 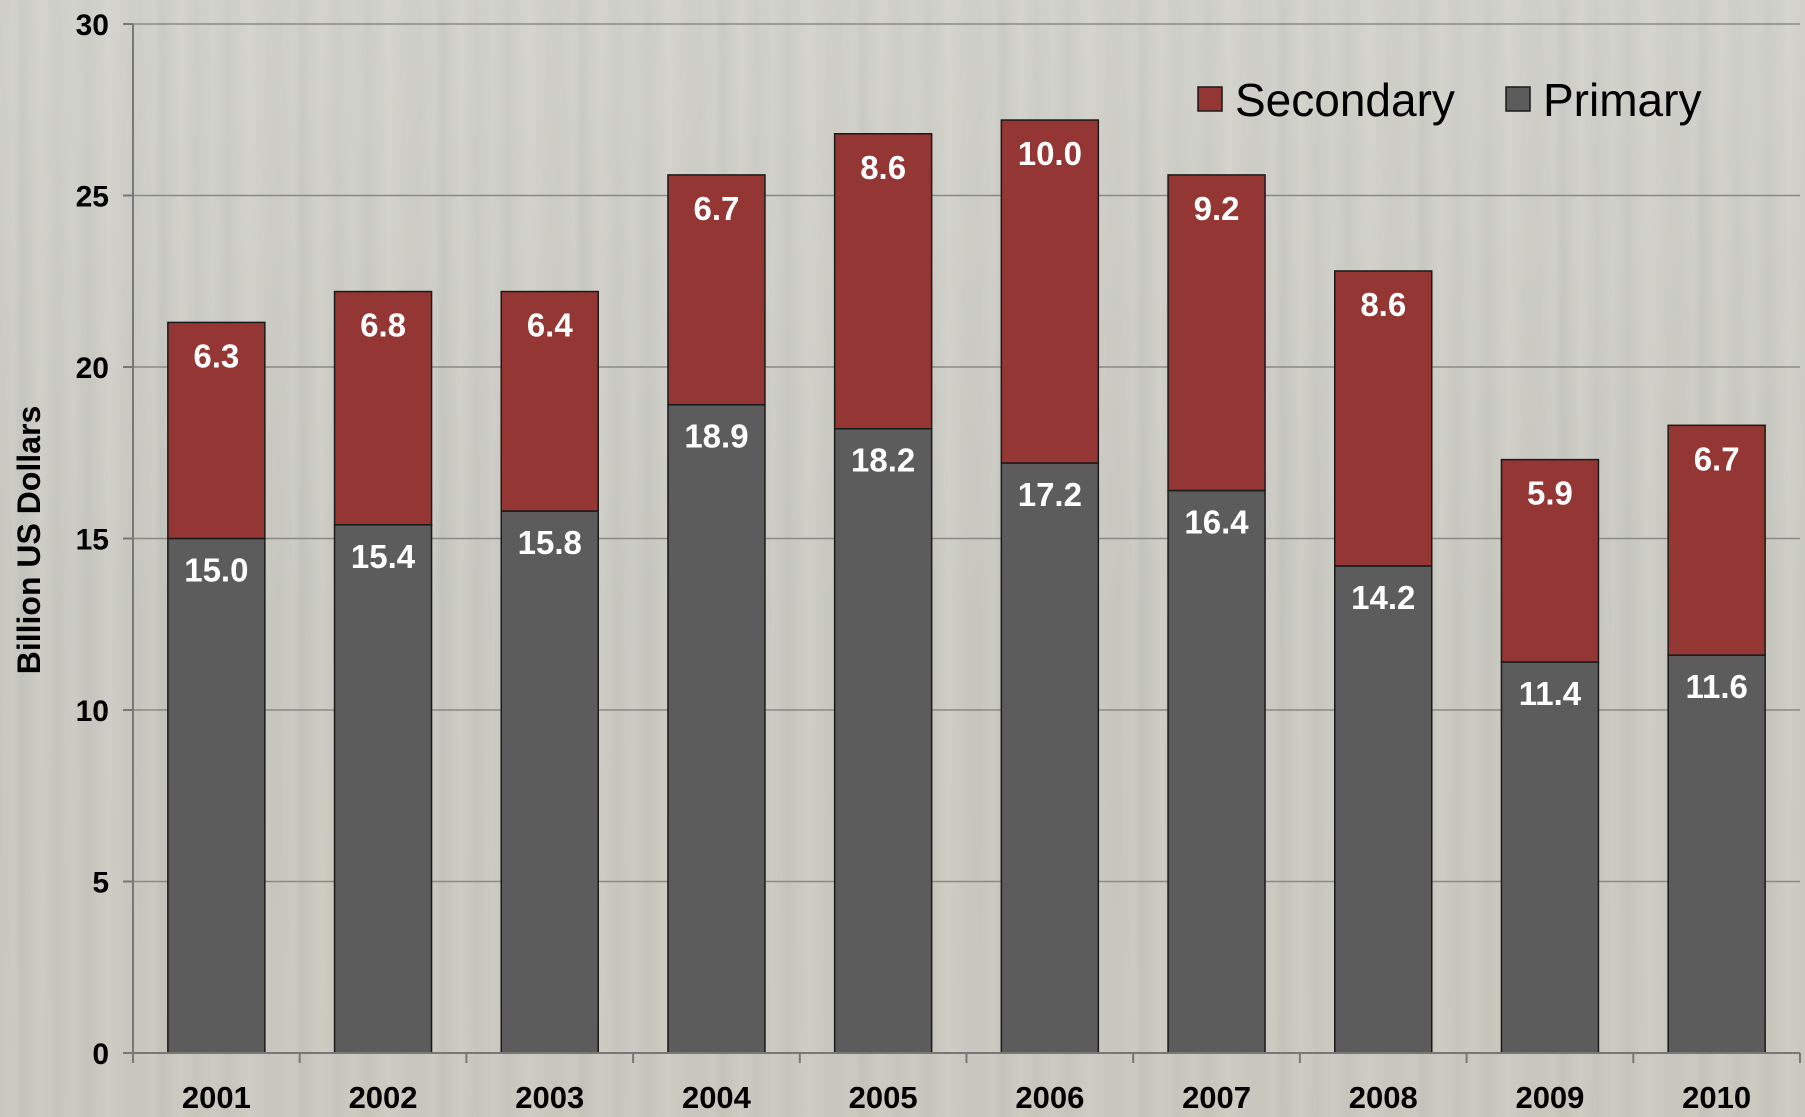 What do you see at coordinates (29, 540) in the screenshot?
I see `y-axis-label: Billion US Dollars` at bounding box center [29, 540].